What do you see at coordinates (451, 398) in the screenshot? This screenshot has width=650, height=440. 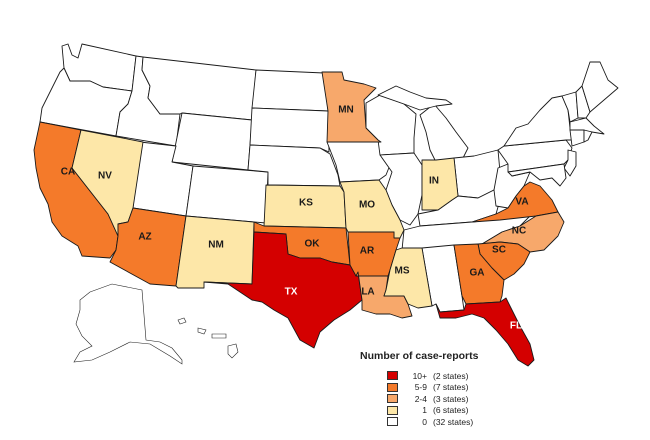 I see `legend-count: (3 states)` at bounding box center [451, 398].